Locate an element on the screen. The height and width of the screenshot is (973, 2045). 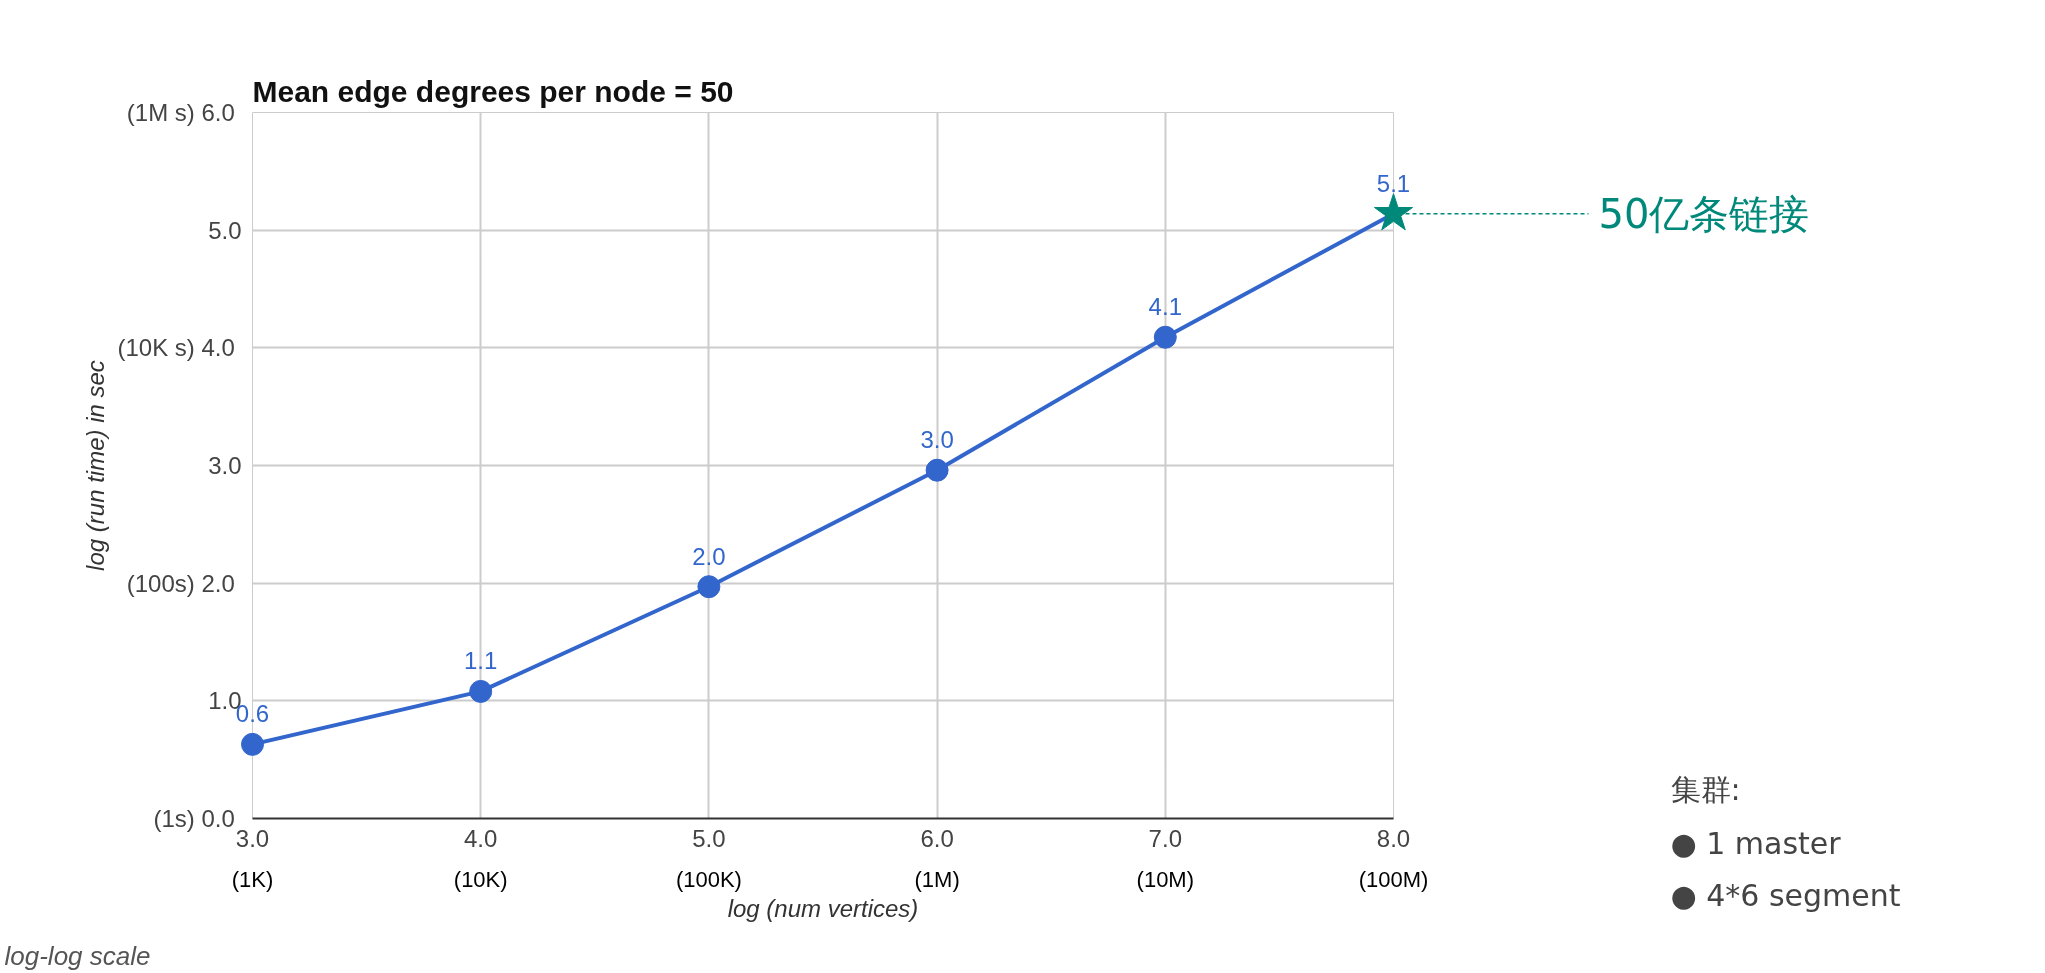
text: (100M) is located at coordinates (1393, 879).